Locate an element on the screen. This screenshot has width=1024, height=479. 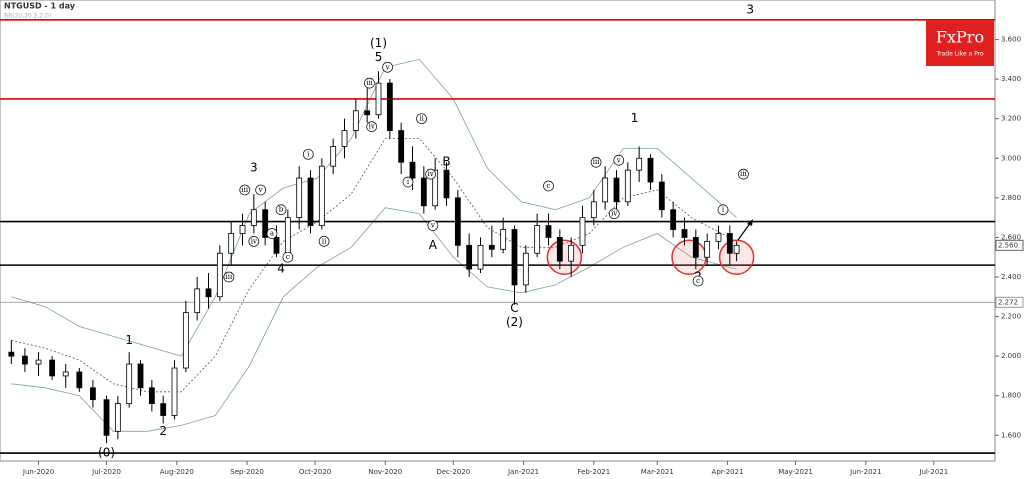
circled-label: iv is located at coordinates (372, 126).